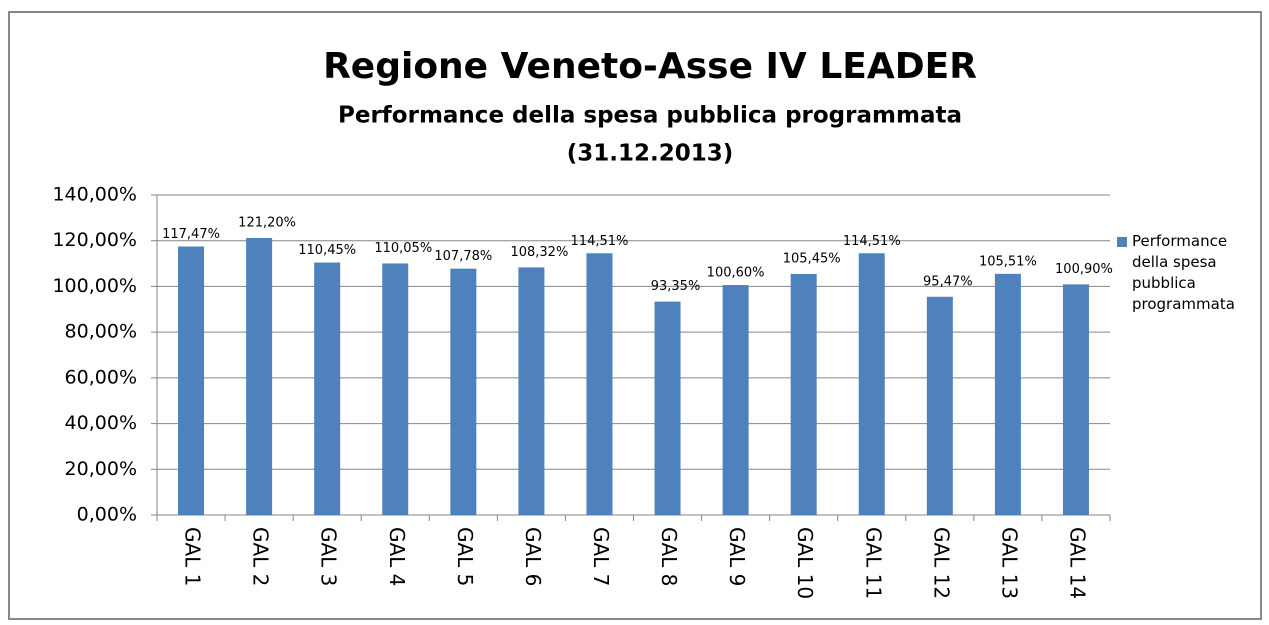 This screenshot has height=625, width=1269. What do you see at coordinates (101, 332) in the screenshot?
I see `y-tick-label: 80,00%` at bounding box center [101, 332].